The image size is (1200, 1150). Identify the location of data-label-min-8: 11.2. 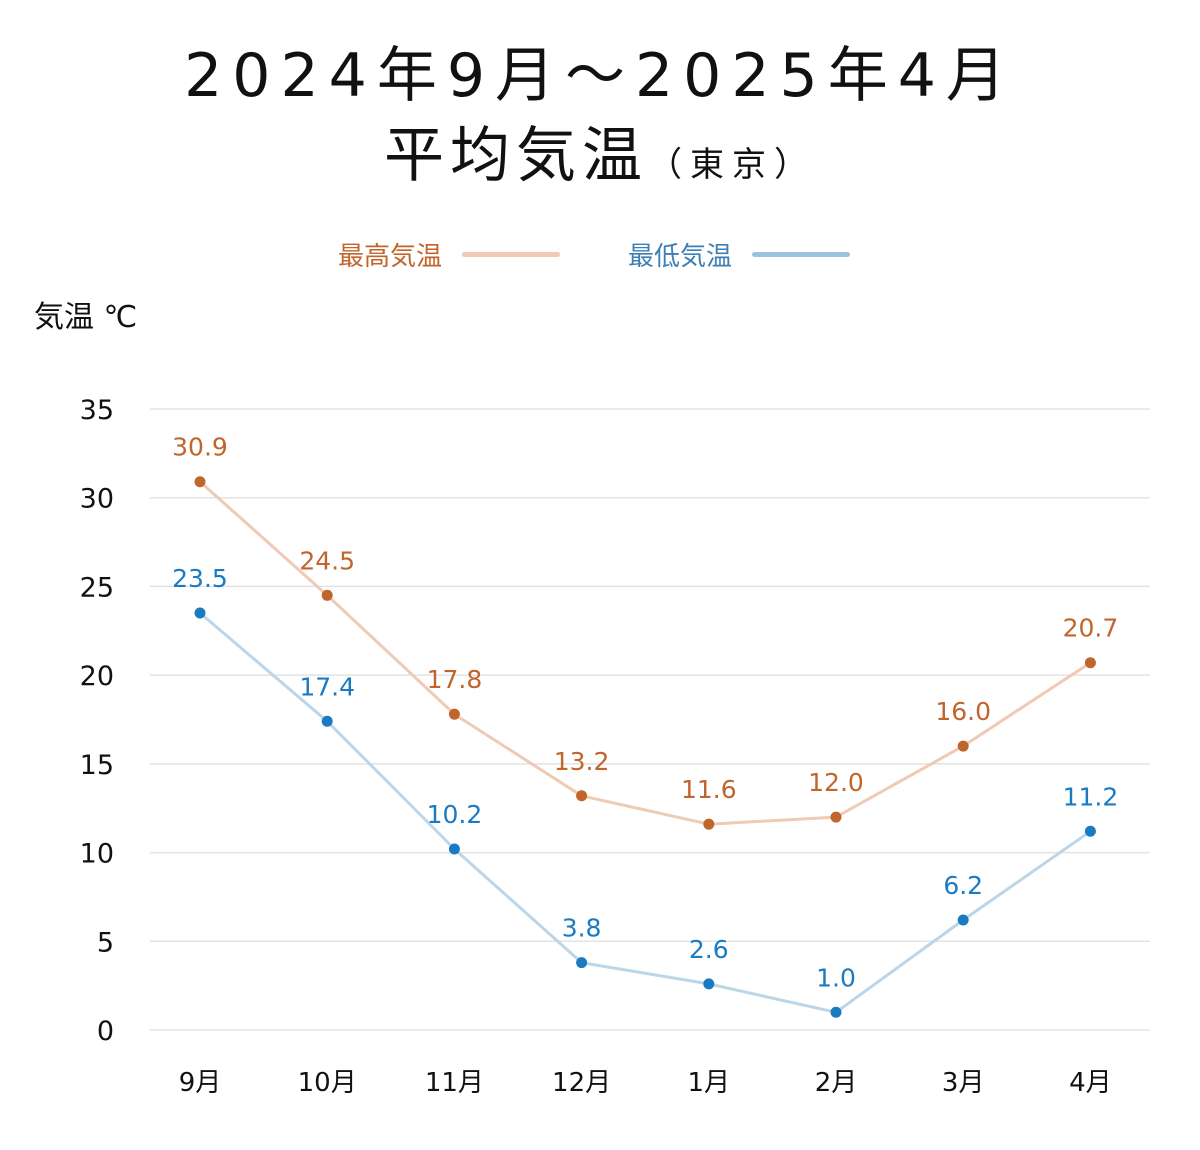
(1091, 796).